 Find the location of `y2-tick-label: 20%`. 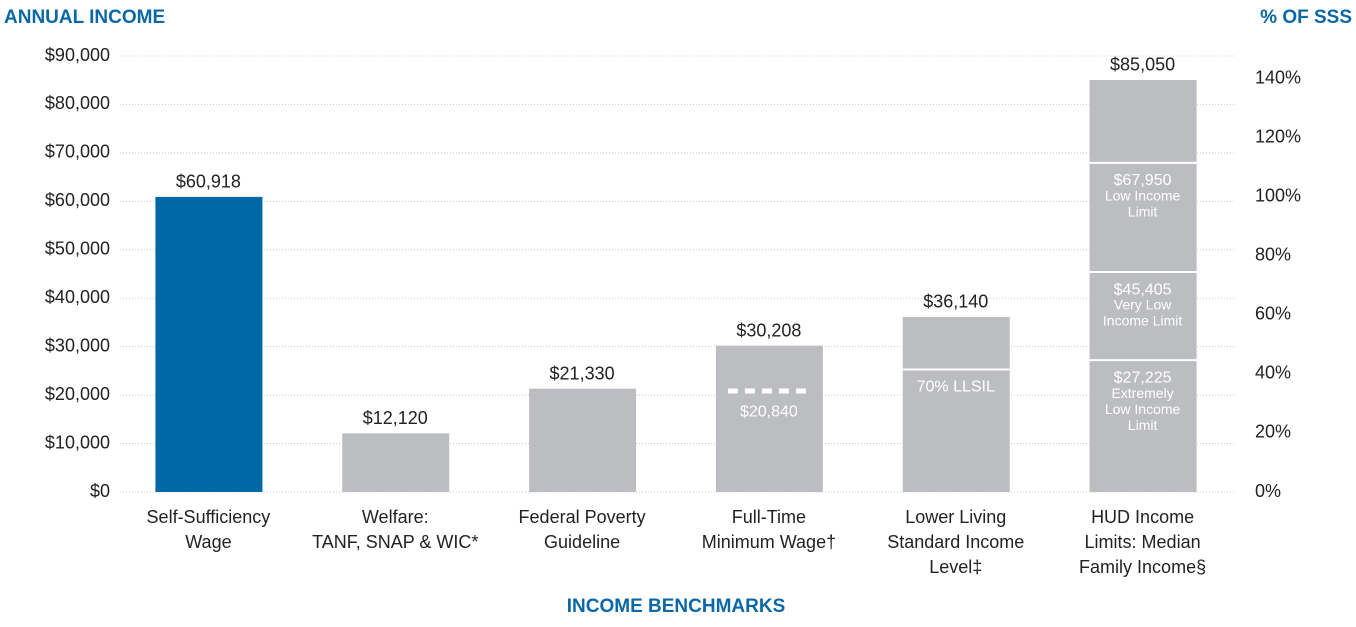

y2-tick-label: 20% is located at coordinates (1273, 432).